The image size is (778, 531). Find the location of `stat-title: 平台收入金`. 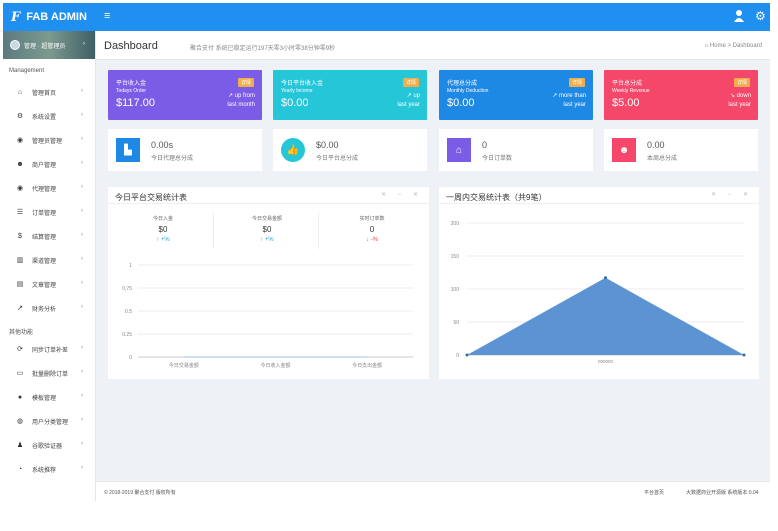

stat-title: 平台收入金 is located at coordinates (131, 84).